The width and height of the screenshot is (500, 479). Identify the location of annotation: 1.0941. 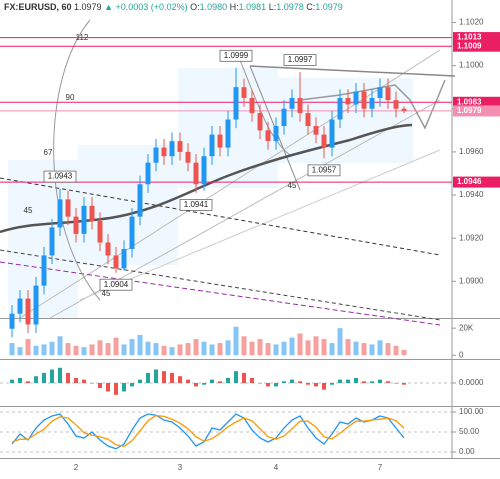
(196, 204).